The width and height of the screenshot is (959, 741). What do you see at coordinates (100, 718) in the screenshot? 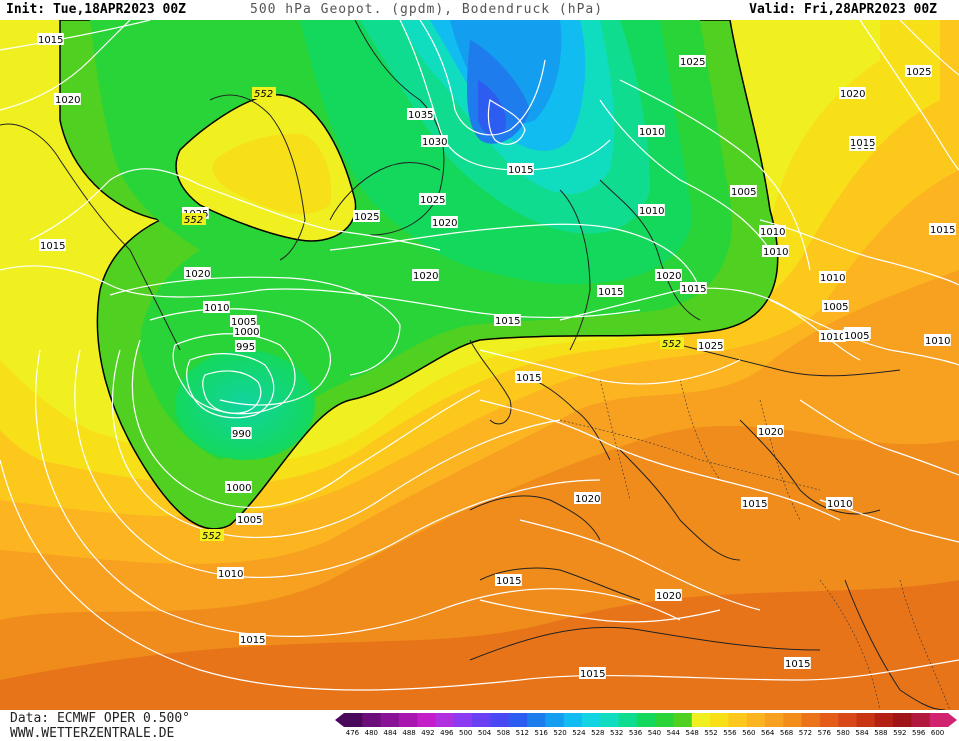
I see `data-source: Data: ECMWF OPER 0.500°` at bounding box center [100, 718].